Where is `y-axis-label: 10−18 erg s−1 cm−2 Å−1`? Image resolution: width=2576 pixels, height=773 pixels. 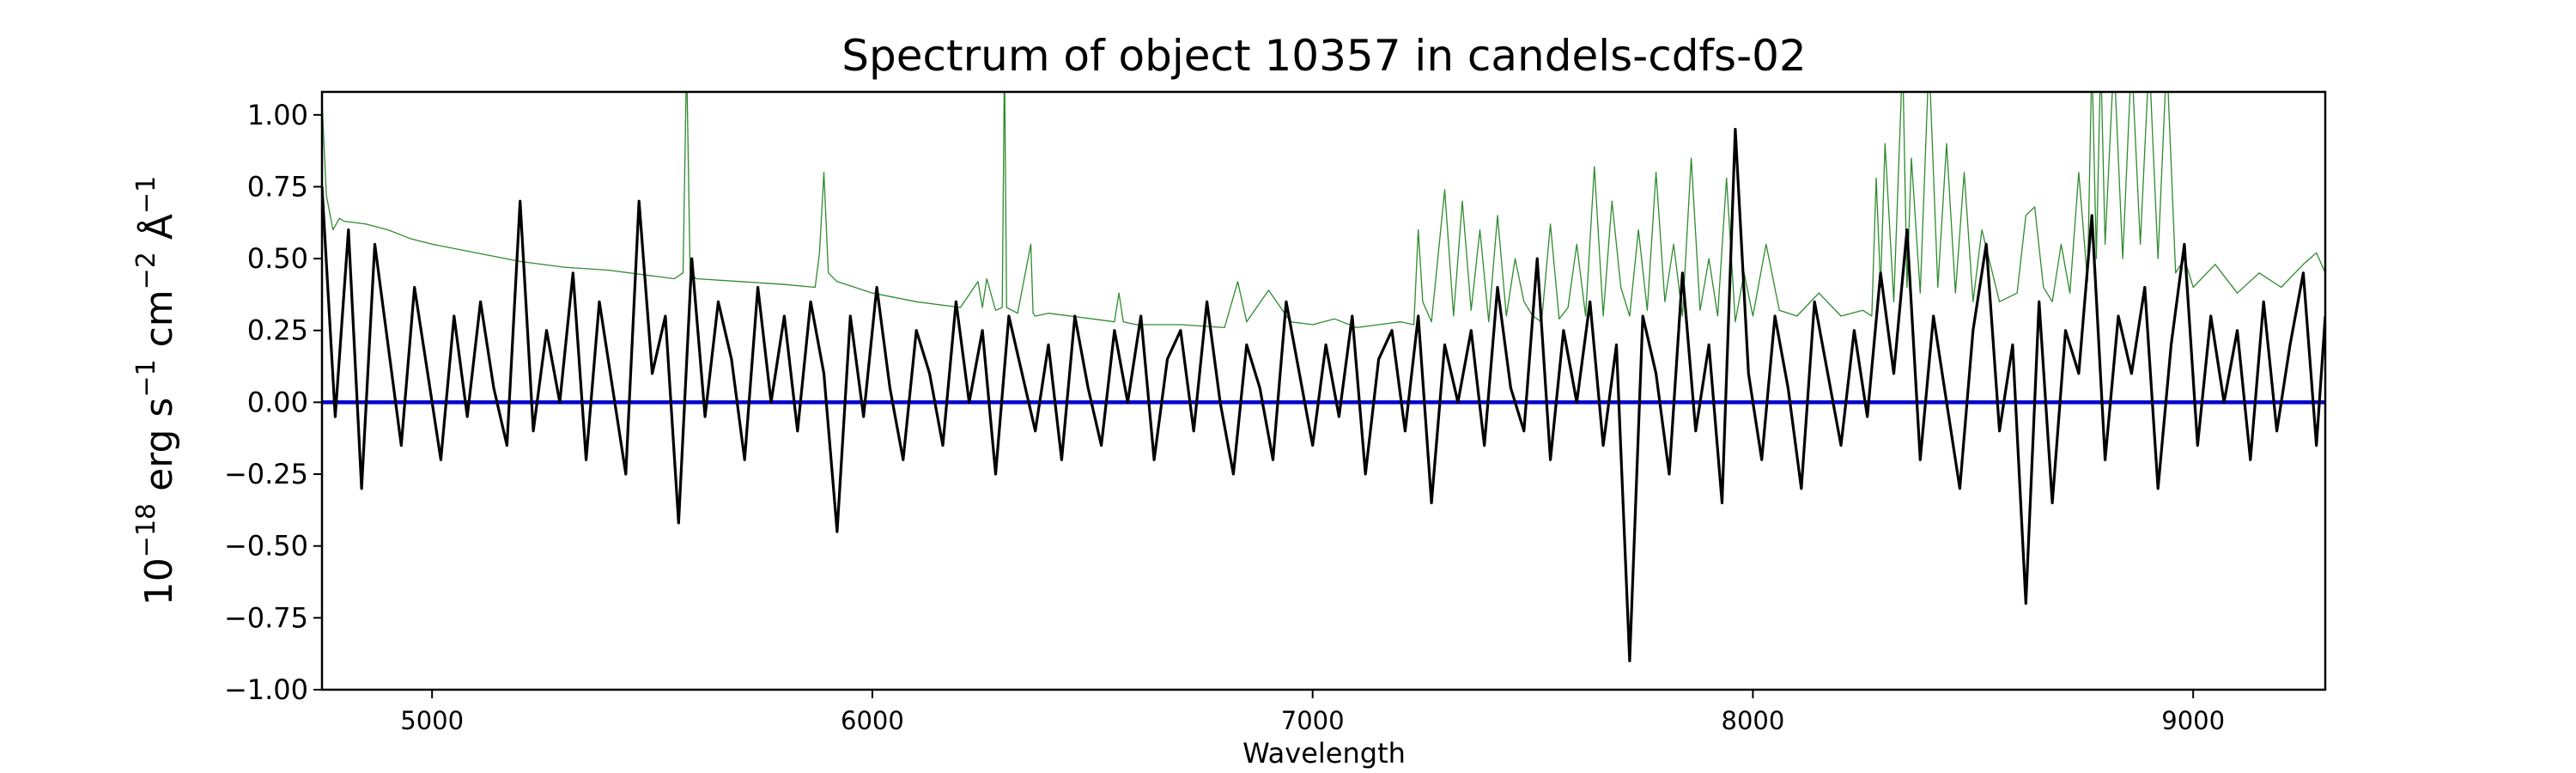
y-axis-label: 10−18 erg s−1 cm−2 Å−1 is located at coordinates (156, 391).